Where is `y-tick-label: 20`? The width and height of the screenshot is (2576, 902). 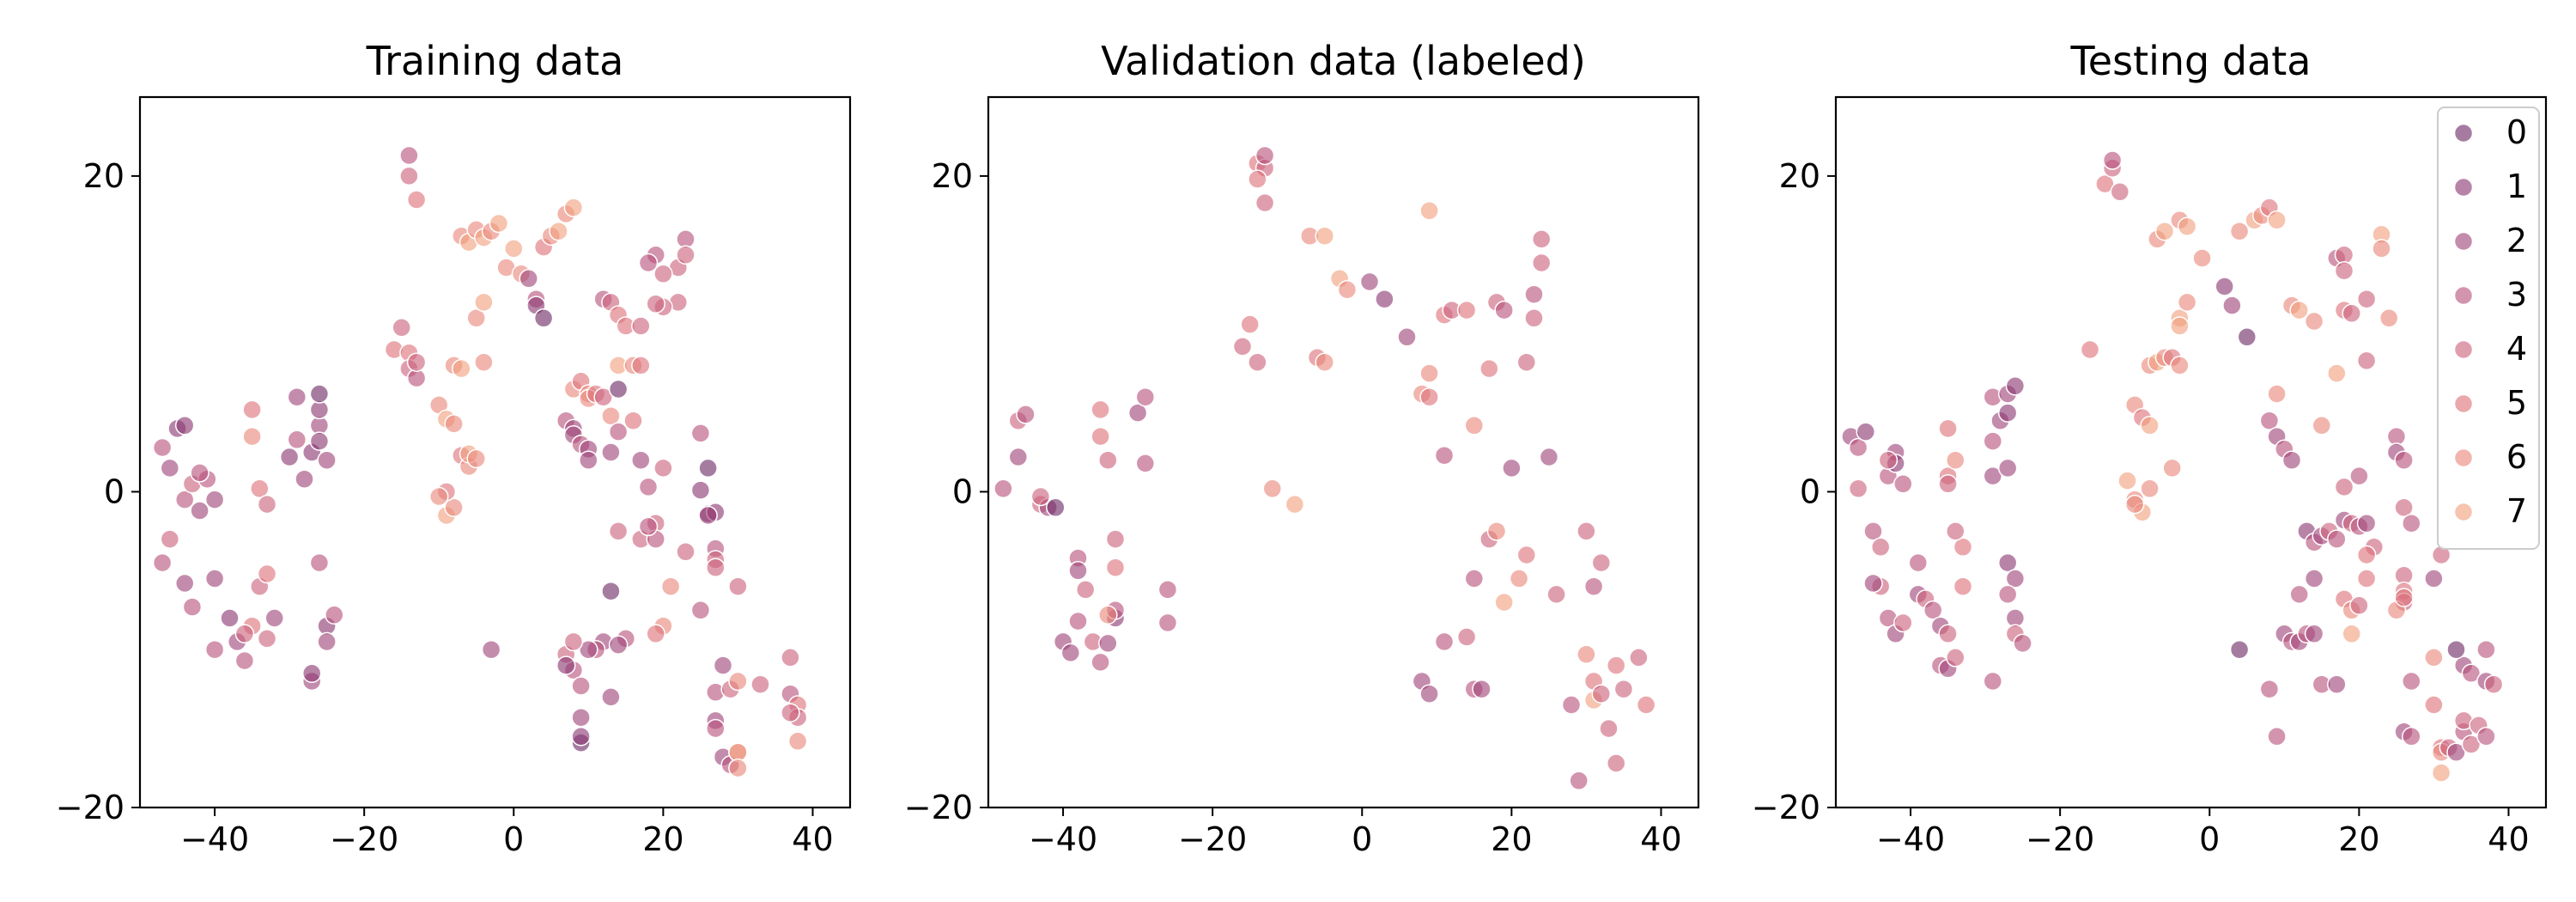
y-tick-label: 20 is located at coordinates (104, 176).